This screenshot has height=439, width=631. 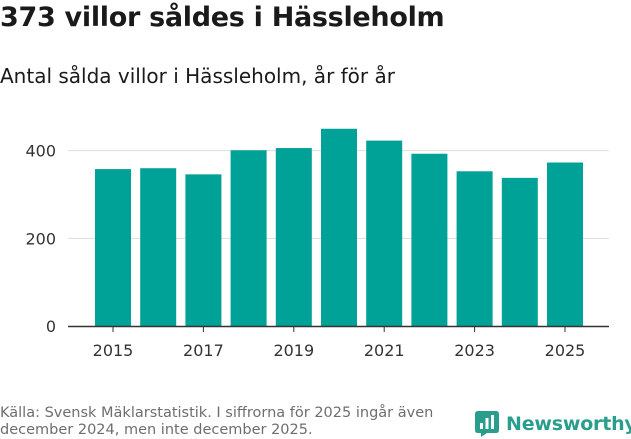 I want to click on bar-2022, so click(x=429, y=239).